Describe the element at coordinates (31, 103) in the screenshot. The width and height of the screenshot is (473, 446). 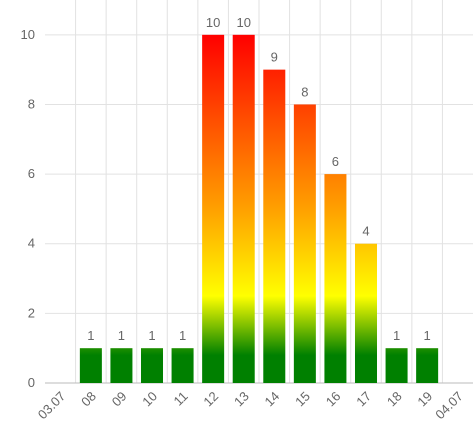
I see `y-tick-label: 8` at that location.